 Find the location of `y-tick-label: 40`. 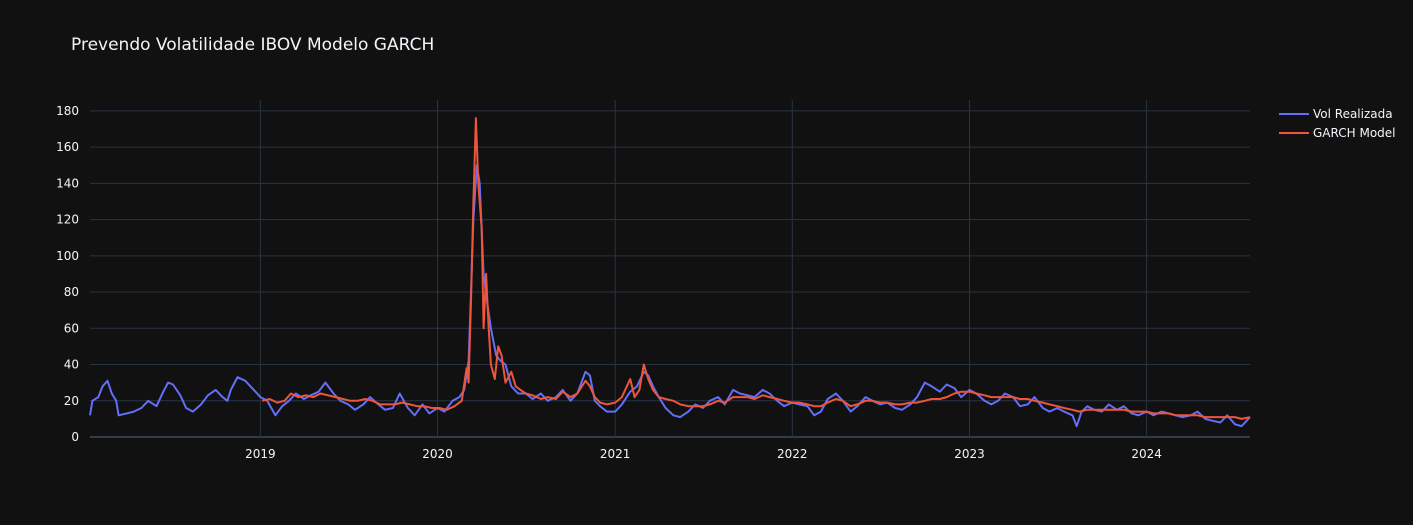

y-tick-label: 40 is located at coordinates (71, 365).